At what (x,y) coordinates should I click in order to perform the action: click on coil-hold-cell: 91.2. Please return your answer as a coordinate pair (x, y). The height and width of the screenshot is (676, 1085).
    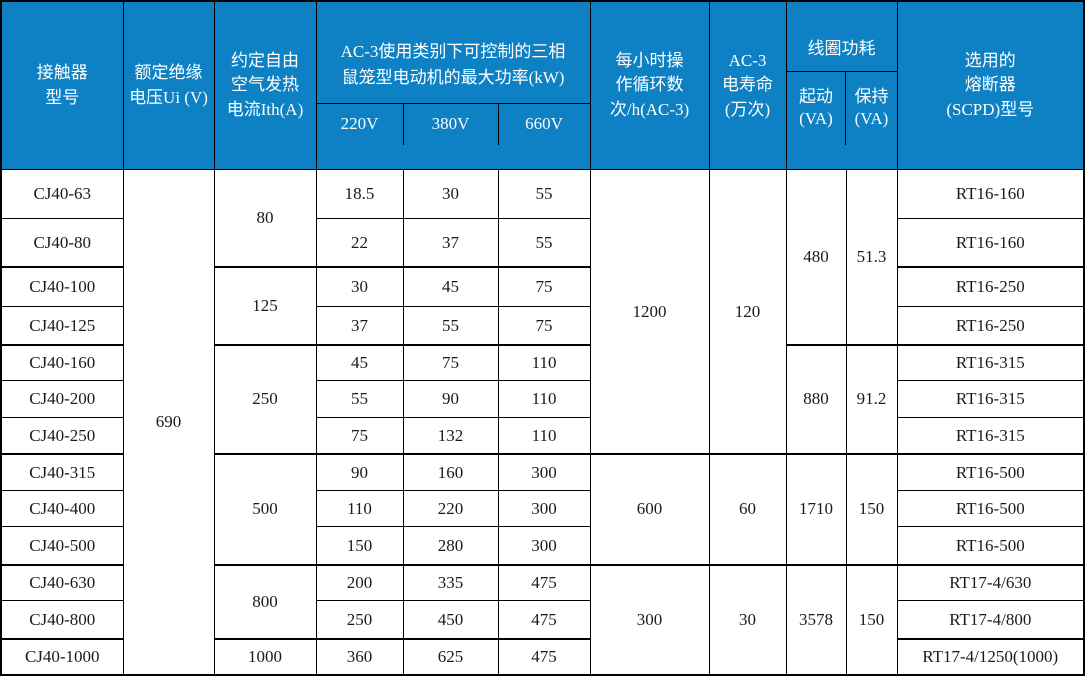
    Looking at the image, I should click on (871, 399).